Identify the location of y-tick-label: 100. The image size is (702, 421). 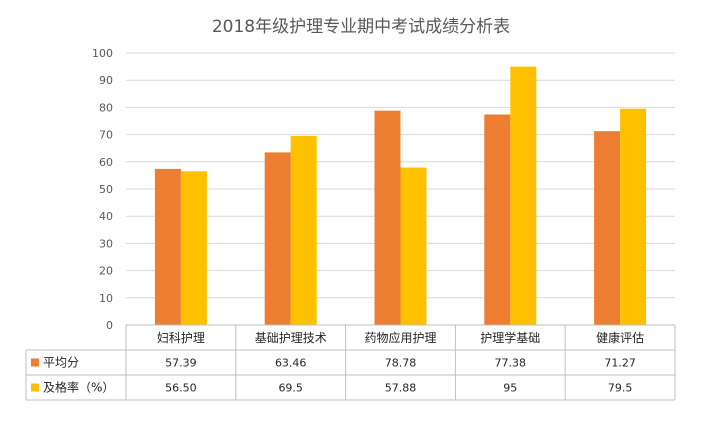
(102, 53).